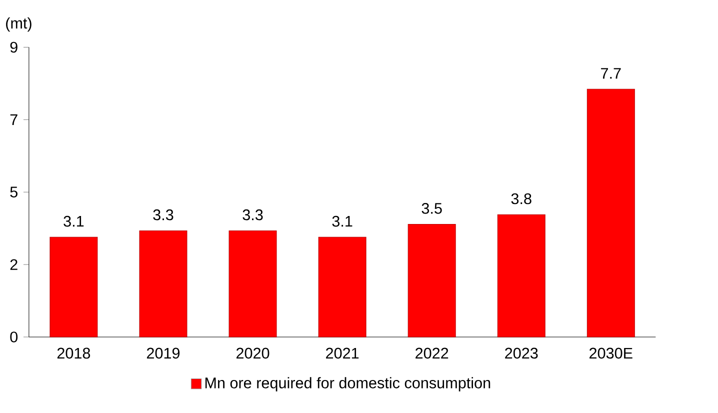 The image size is (718, 413). I want to click on y-tick-label: 2, so click(14, 264).